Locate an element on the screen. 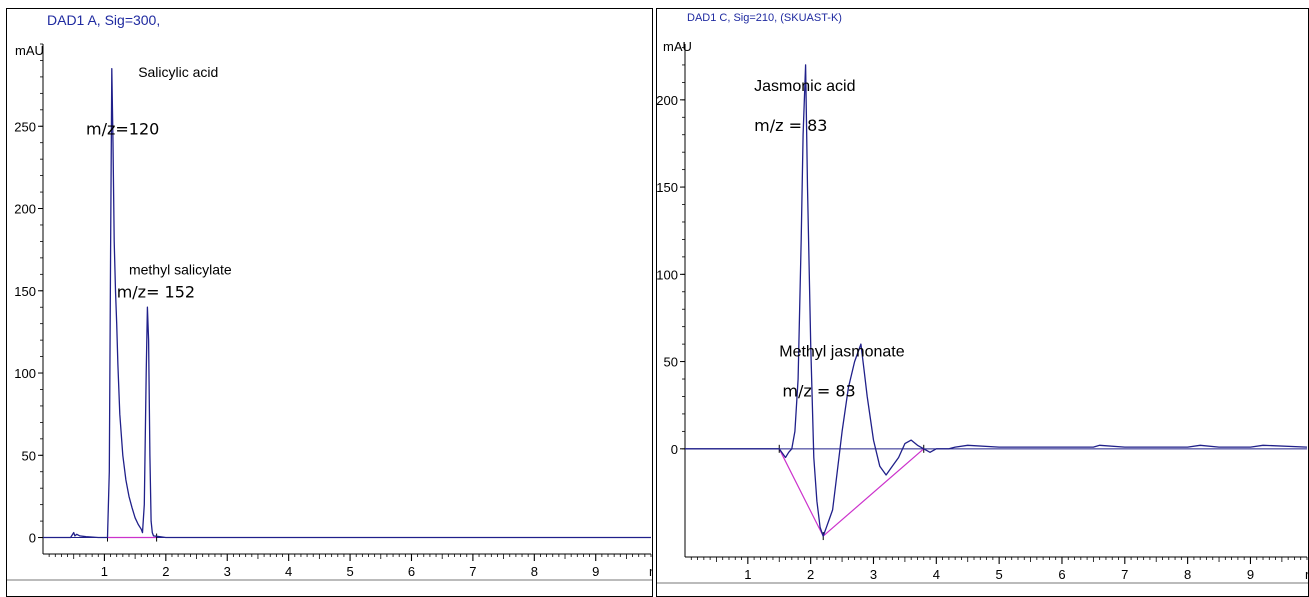 This screenshot has height=597, width=1309. compound-annotation: Jasmonic acid is located at coordinates (804, 86).